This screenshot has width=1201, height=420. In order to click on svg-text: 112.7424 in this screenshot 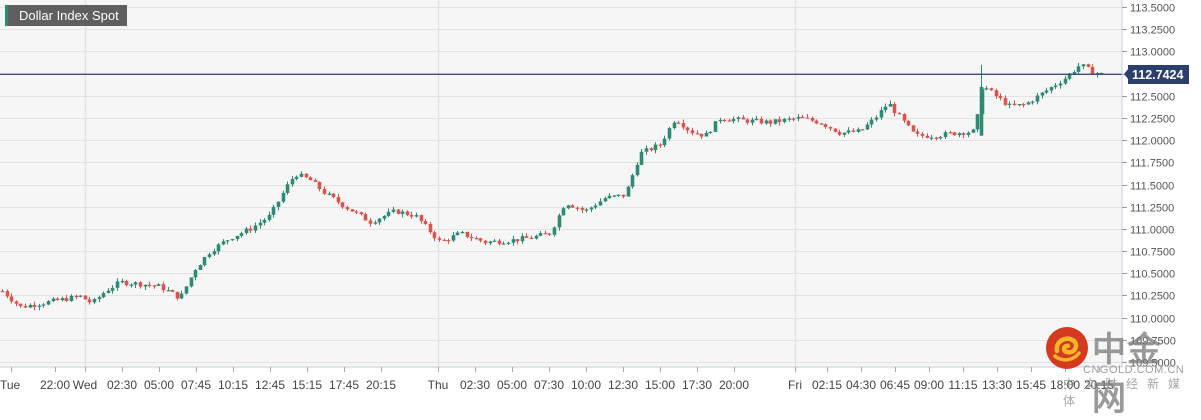, I will do `click(1157, 75)`.